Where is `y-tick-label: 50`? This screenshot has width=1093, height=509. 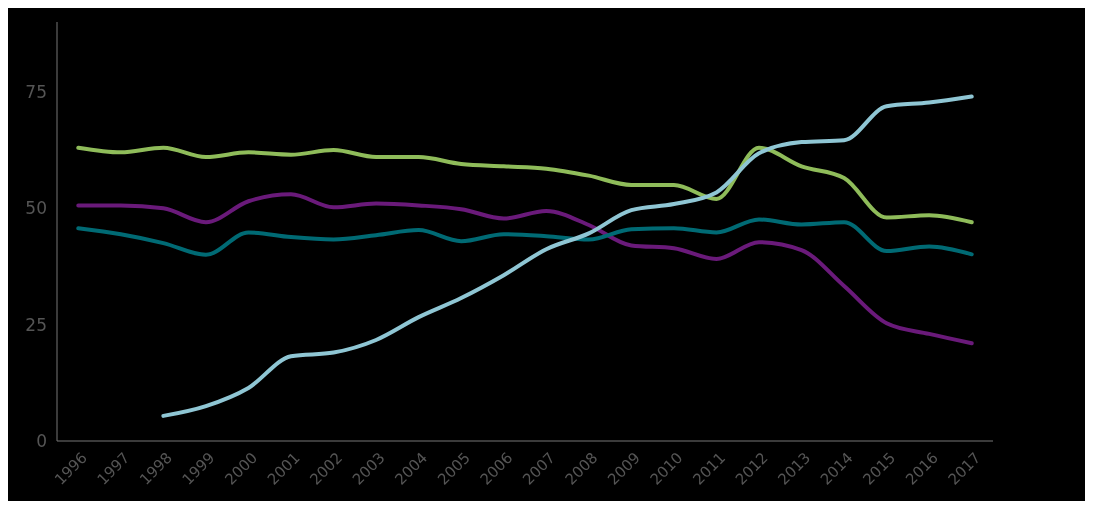 y-tick-label: 50 is located at coordinates (36, 208).